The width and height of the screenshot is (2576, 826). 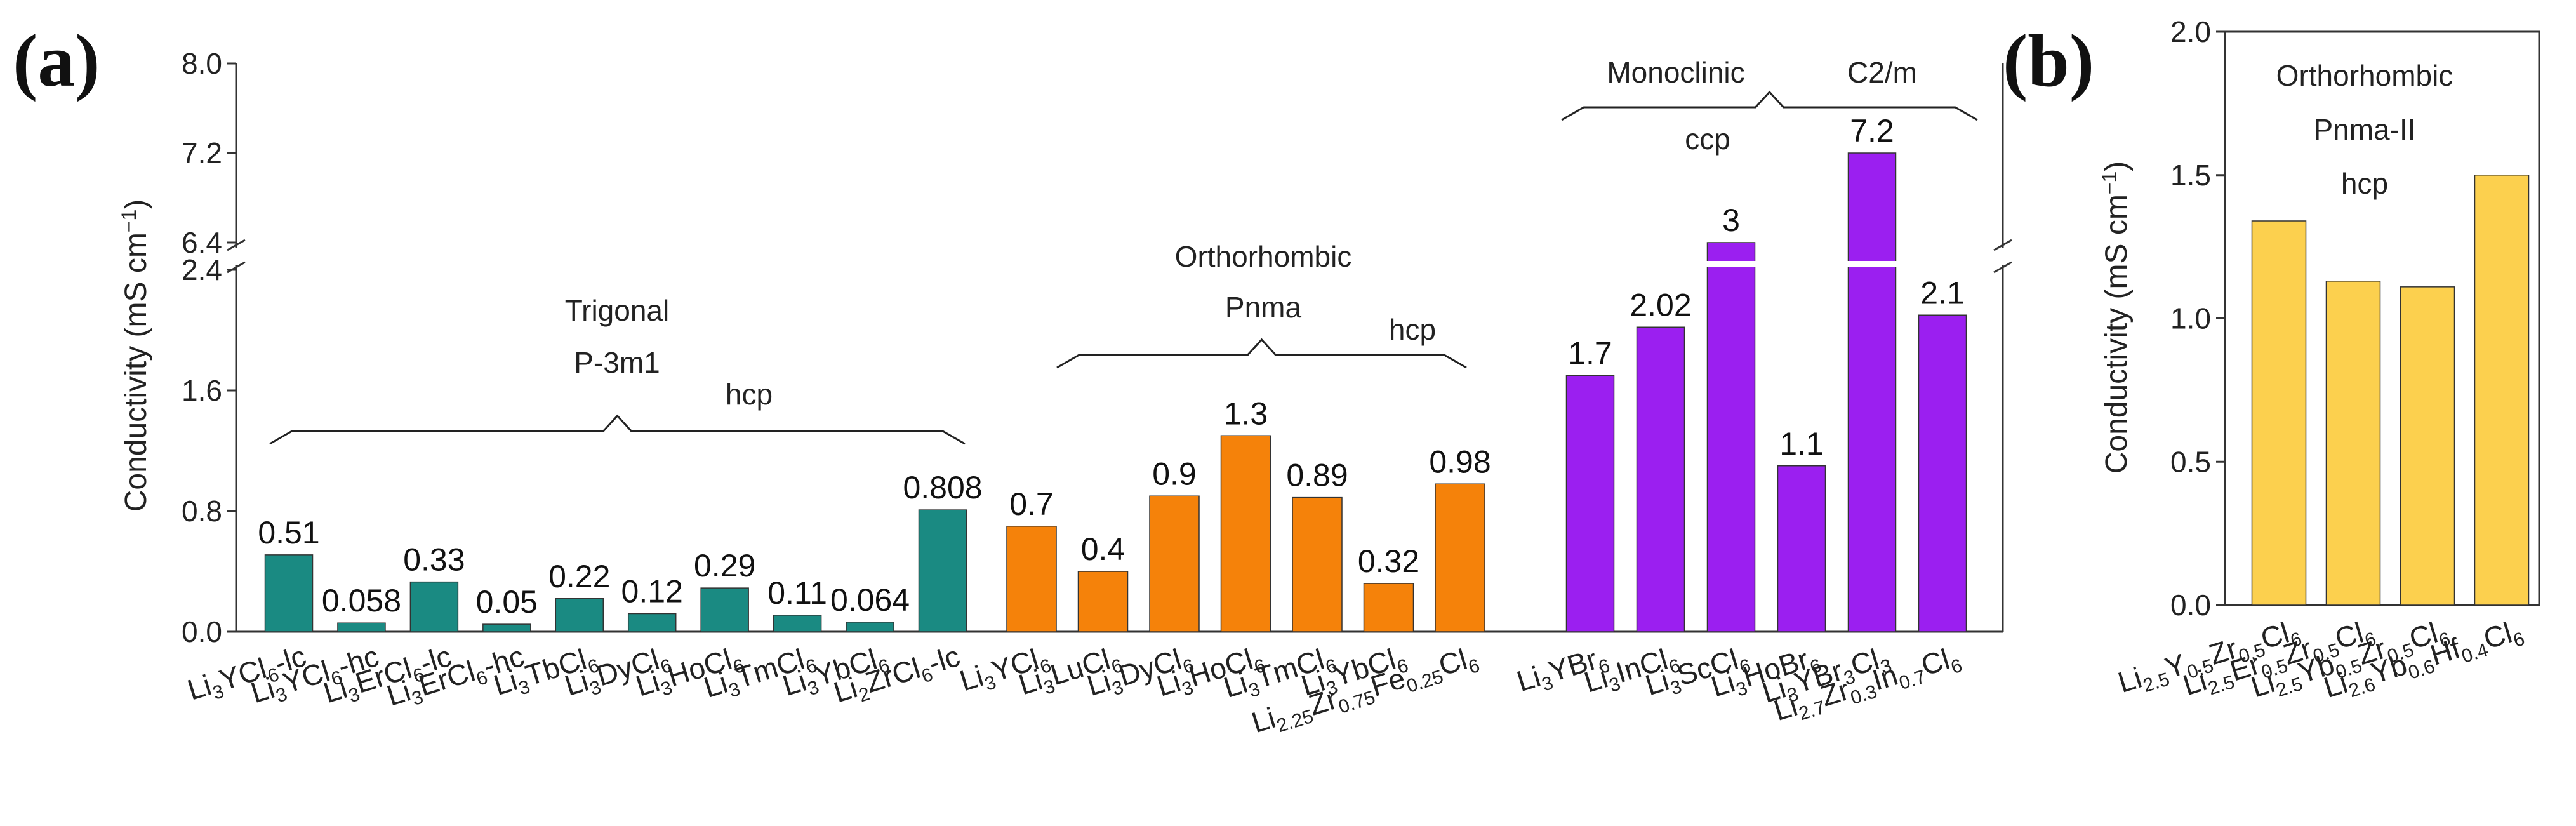 I want to click on y-axis-title-a: Conductivity (mS cm−1), so click(x=135, y=355).